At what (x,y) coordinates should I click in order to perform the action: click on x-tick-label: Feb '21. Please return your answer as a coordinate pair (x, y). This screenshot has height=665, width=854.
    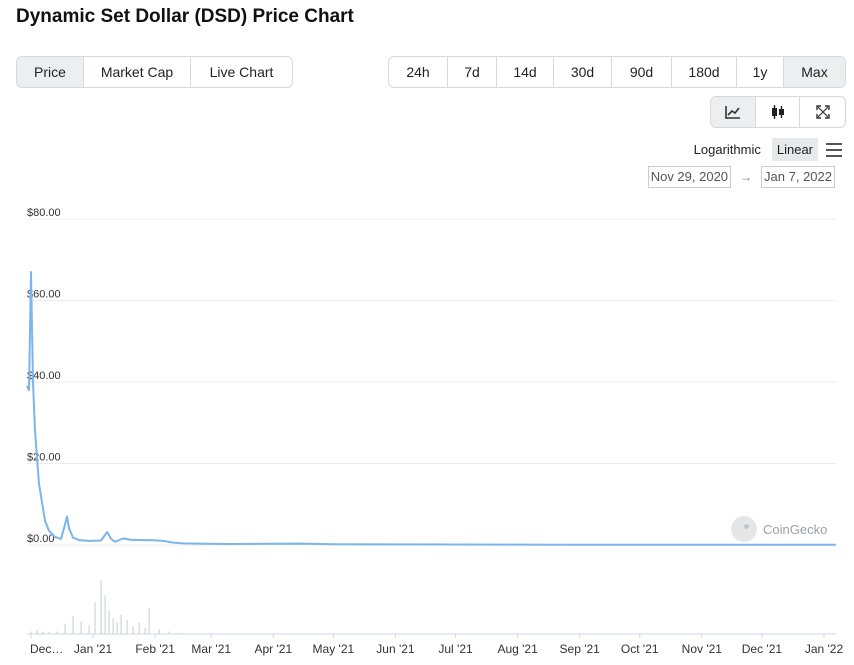
    Looking at the image, I should click on (155, 649).